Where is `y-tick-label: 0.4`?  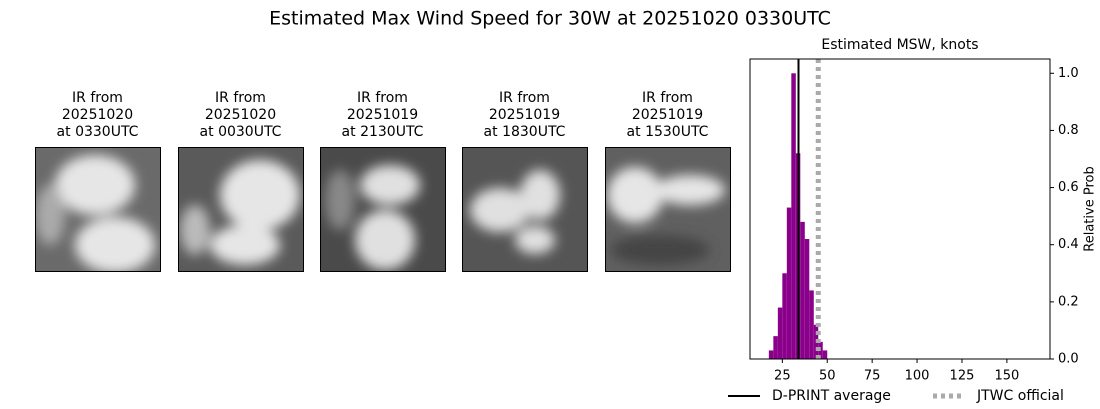 y-tick-label: 0.4 is located at coordinates (1068, 244).